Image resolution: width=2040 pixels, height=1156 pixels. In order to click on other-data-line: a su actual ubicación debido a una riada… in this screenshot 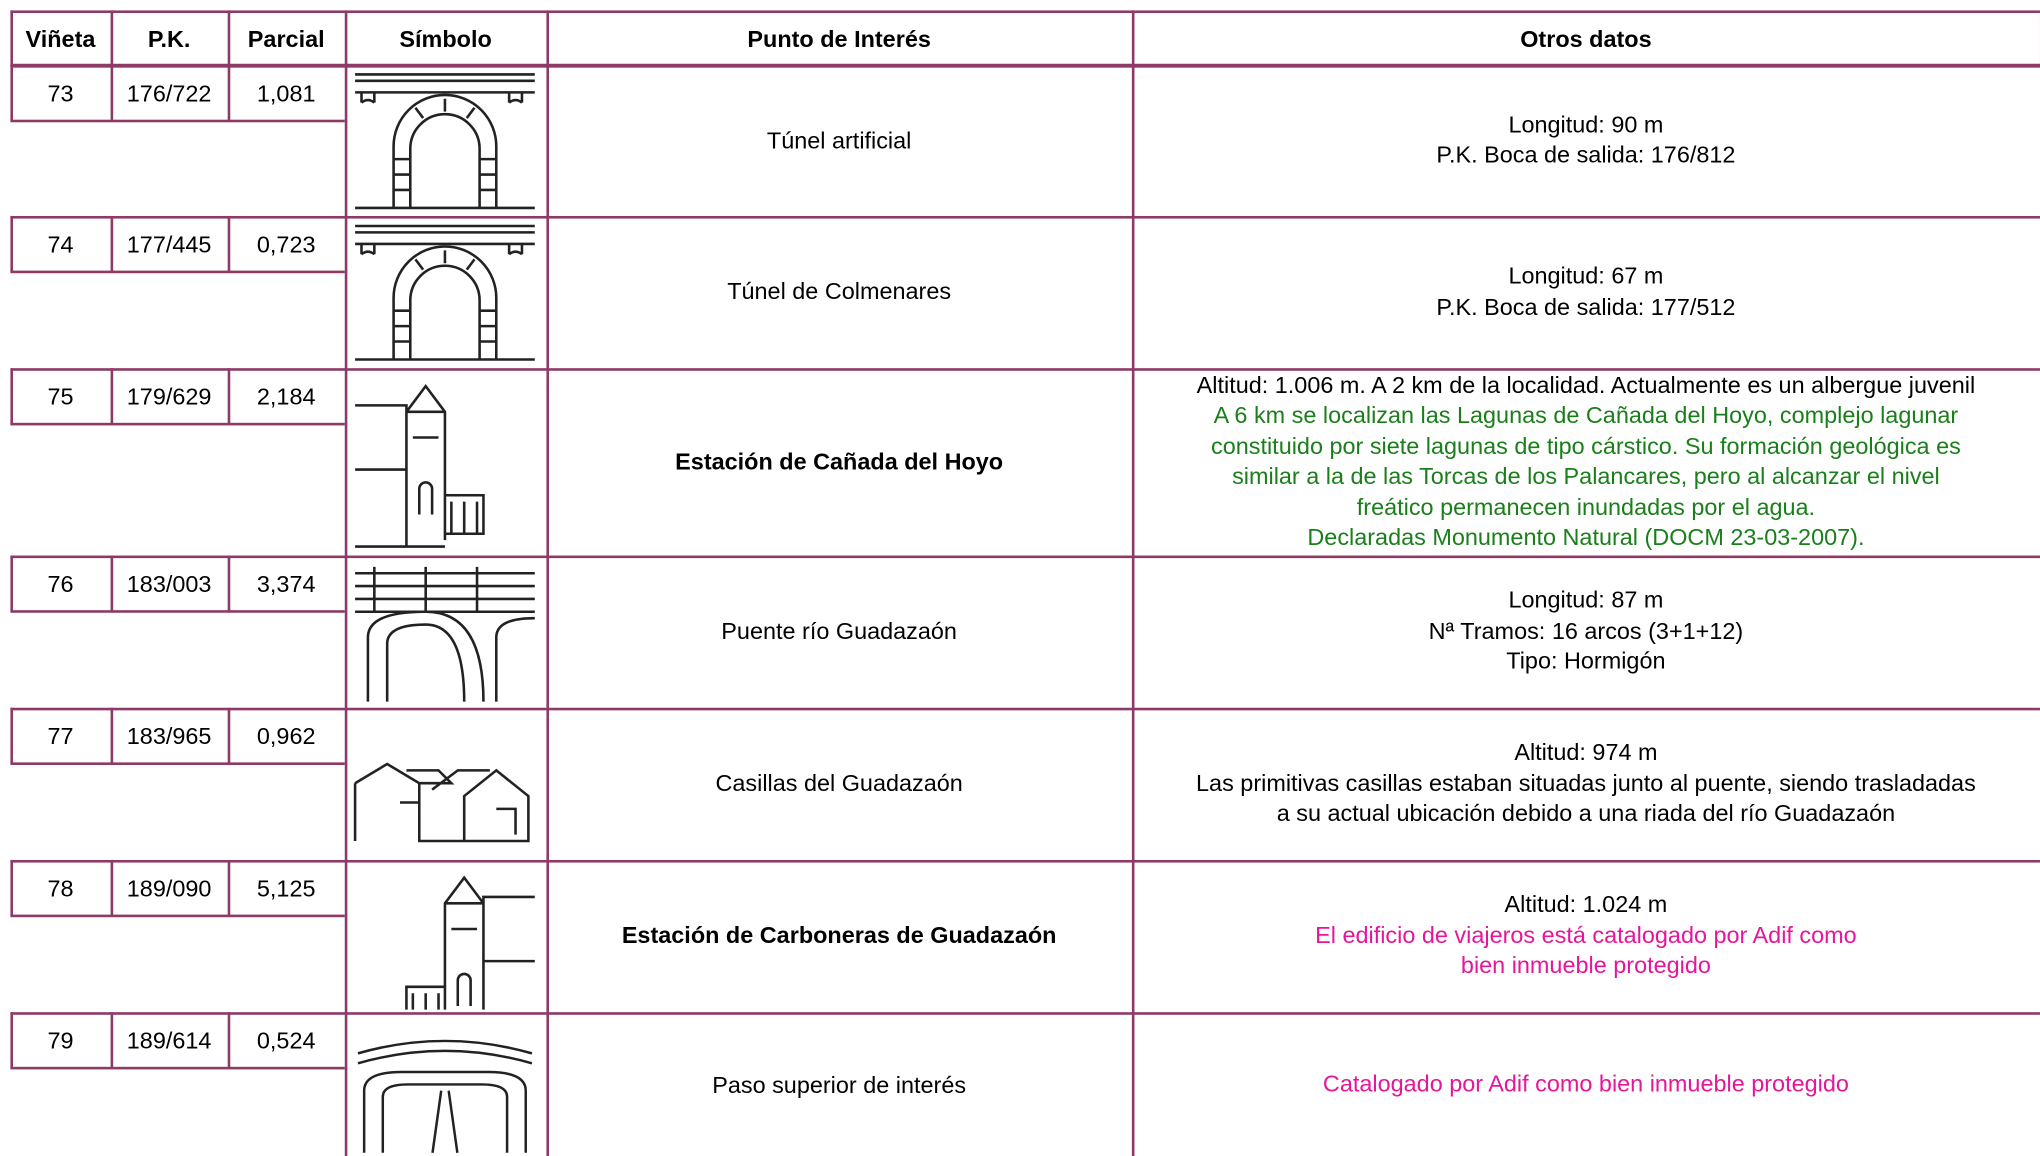, I will do `click(1586, 813)`.